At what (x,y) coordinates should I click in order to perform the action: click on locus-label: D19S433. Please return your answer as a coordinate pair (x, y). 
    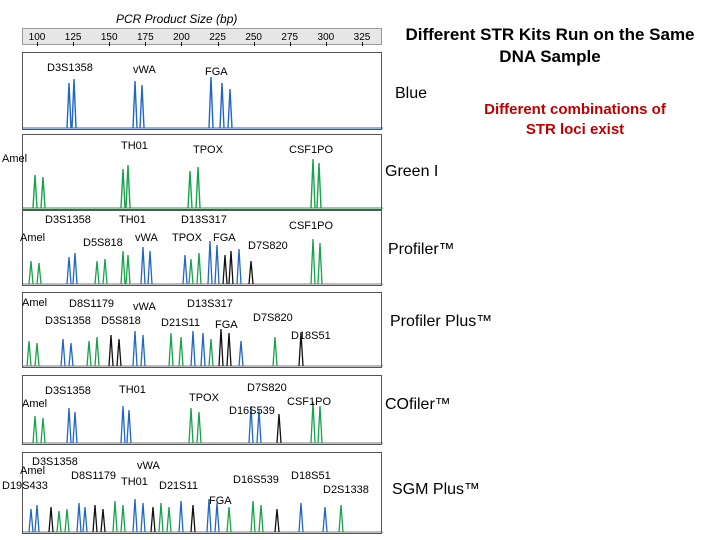
    Looking at the image, I should click on (25, 486).